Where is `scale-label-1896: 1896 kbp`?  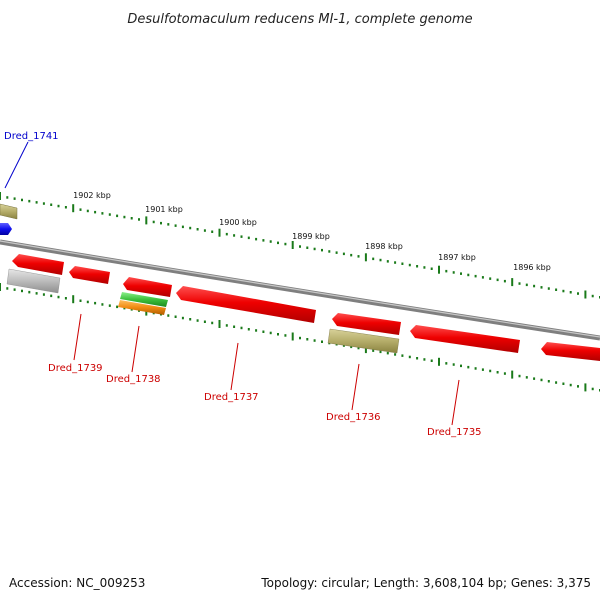
scale-label-1896: 1896 kbp is located at coordinates (532, 267).